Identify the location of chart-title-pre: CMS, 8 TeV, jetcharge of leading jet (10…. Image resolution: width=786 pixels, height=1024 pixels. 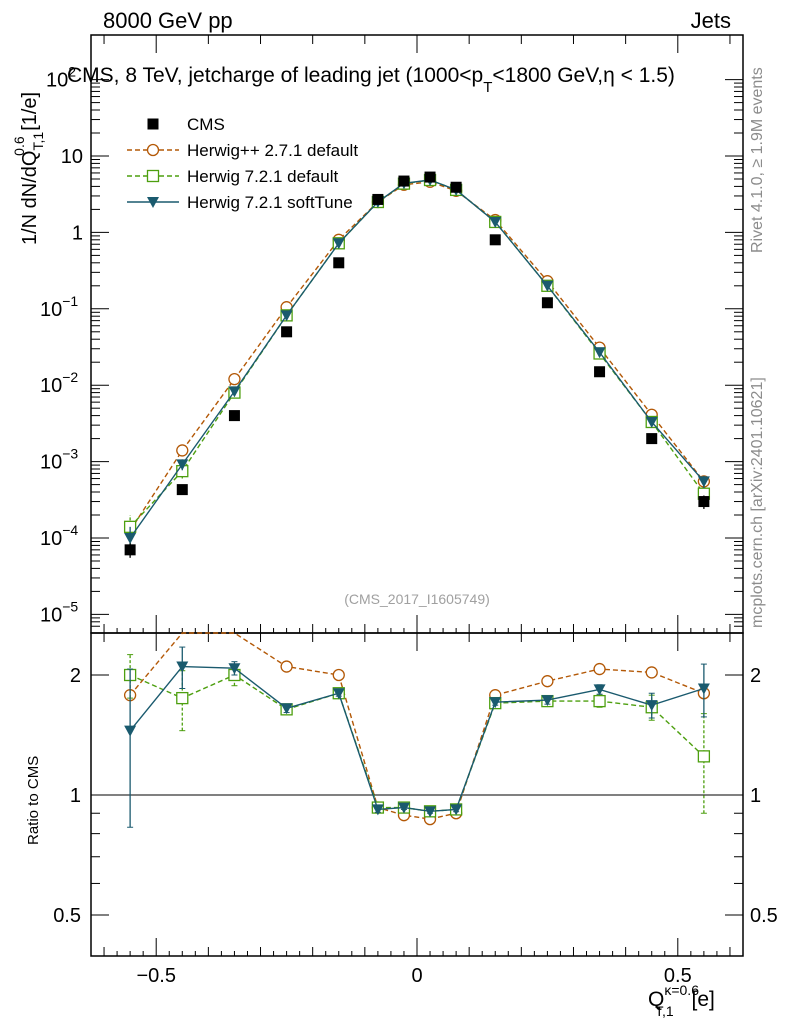
(275, 75).